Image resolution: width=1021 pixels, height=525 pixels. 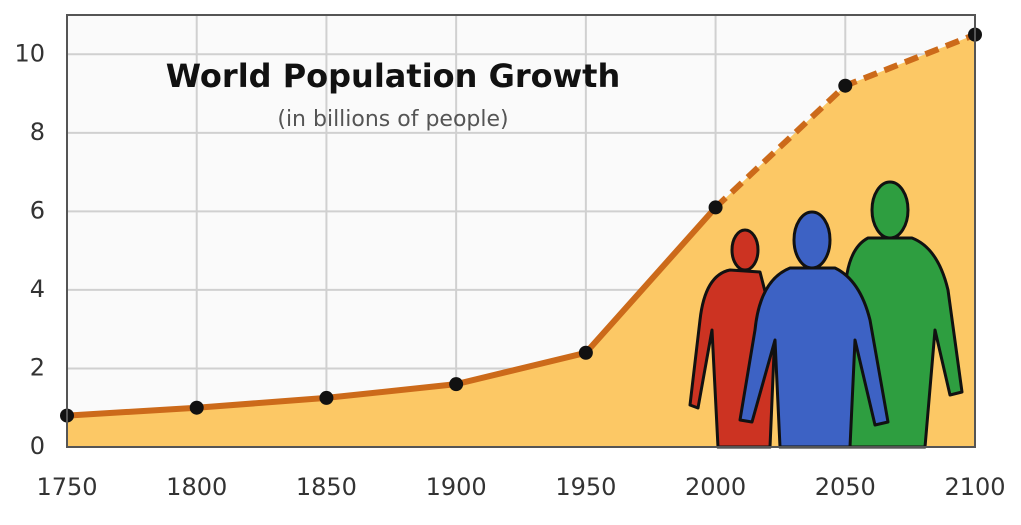 What do you see at coordinates (29, 53) in the screenshot?
I see `y-tick-label: 10` at bounding box center [29, 53].